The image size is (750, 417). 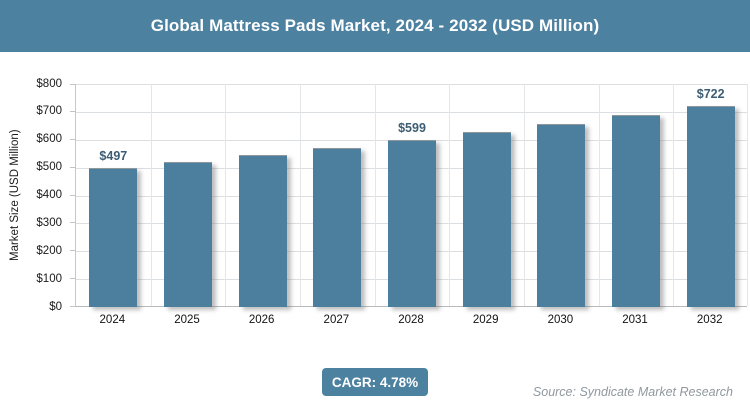 I want to click on bar-value-label: $722, so click(x=710, y=93).